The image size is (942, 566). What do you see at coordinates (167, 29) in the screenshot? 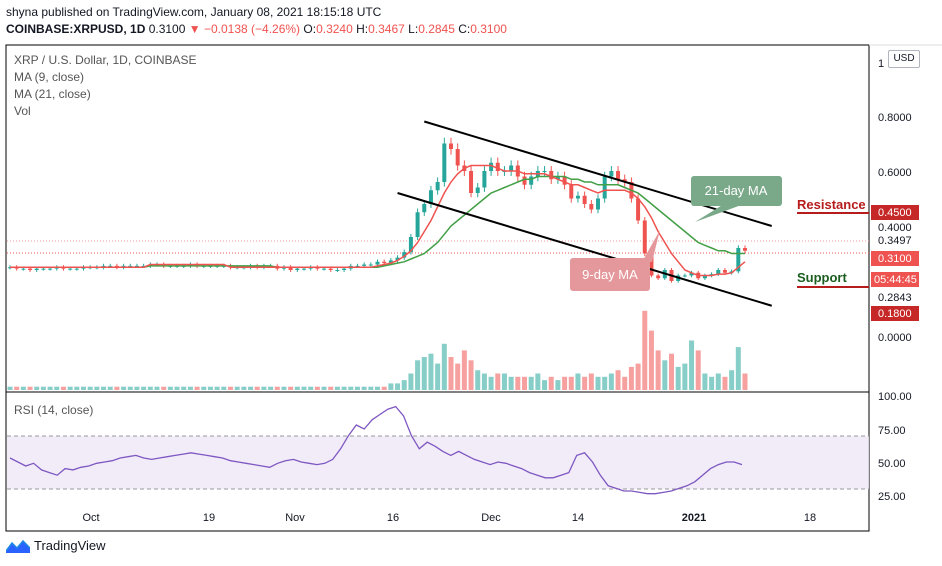
I see `last-price: 0.3100` at bounding box center [167, 29].